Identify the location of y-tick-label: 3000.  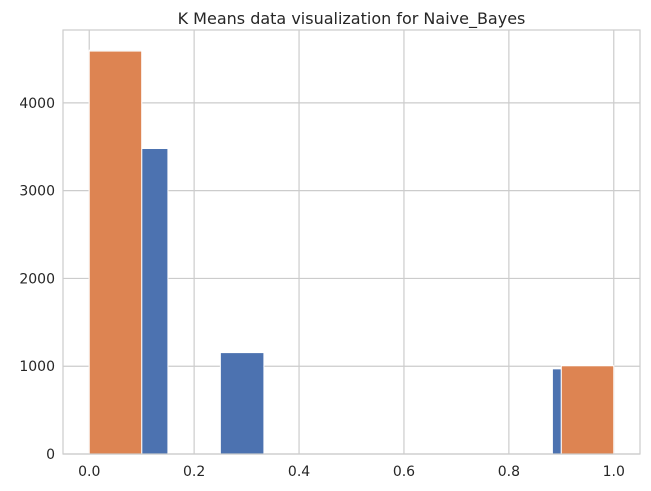
(37, 192).